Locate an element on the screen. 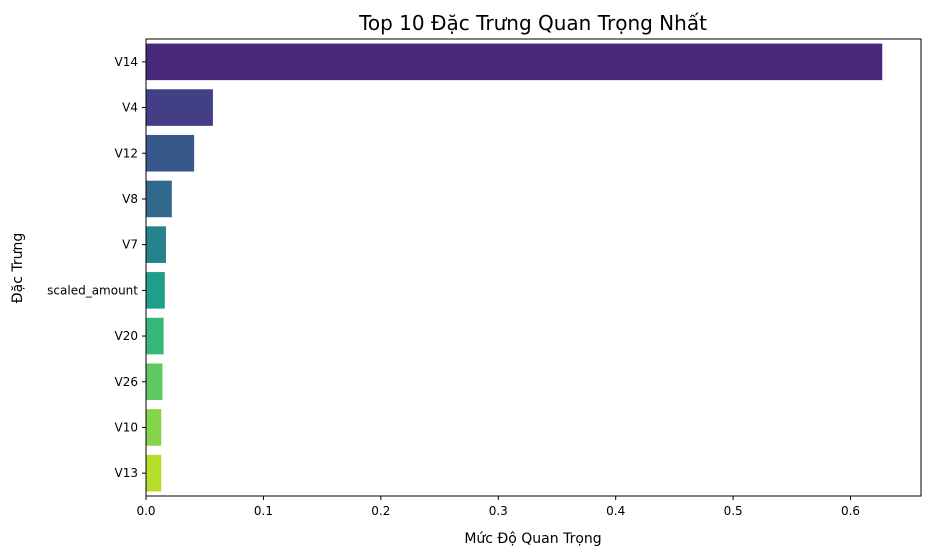 The width and height of the screenshot is (930, 555). x-tick-label: 0.5 is located at coordinates (733, 511).